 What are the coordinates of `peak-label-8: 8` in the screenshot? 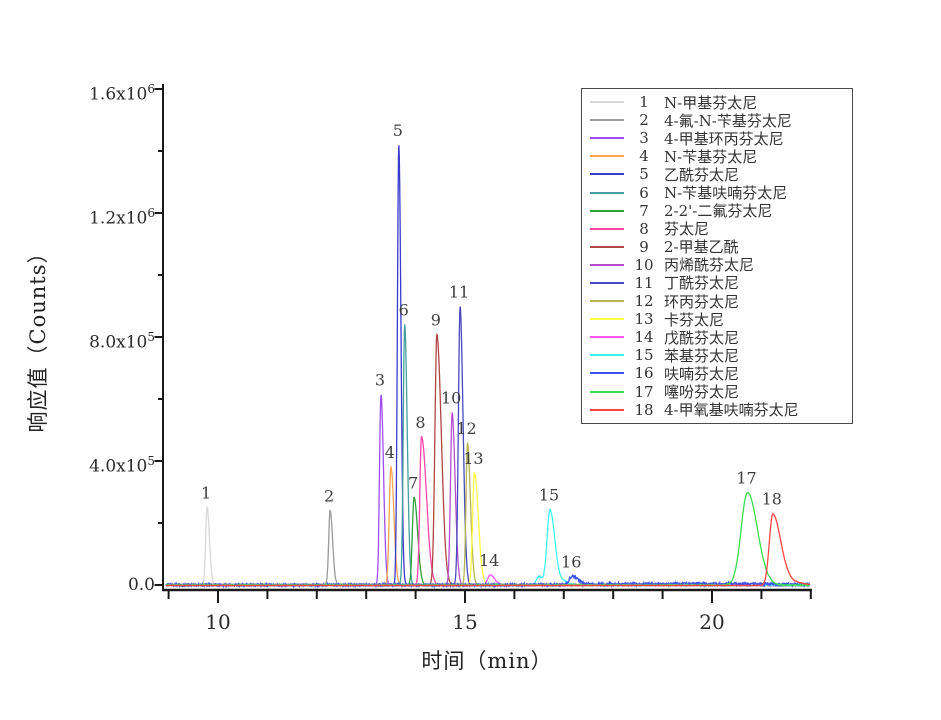 It's located at (420, 422).